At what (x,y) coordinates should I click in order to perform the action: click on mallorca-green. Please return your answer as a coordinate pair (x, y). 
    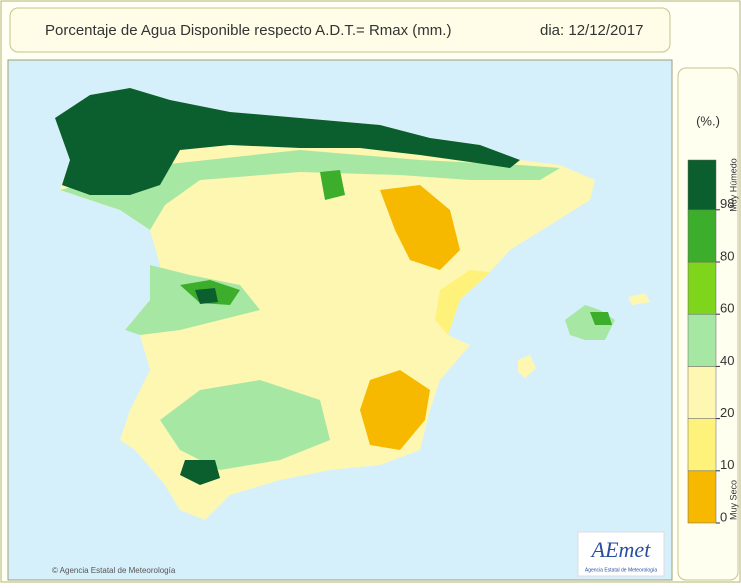
    Looking at the image, I should click on (601, 318).